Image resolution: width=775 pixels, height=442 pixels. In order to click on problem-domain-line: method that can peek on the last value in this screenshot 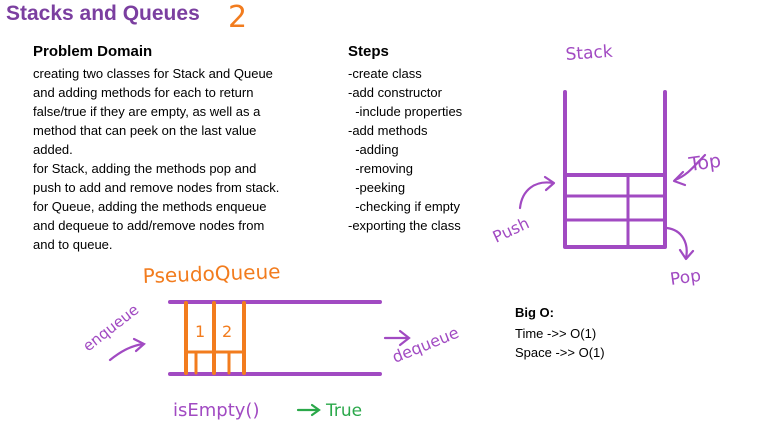, I will do `click(145, 130)`.